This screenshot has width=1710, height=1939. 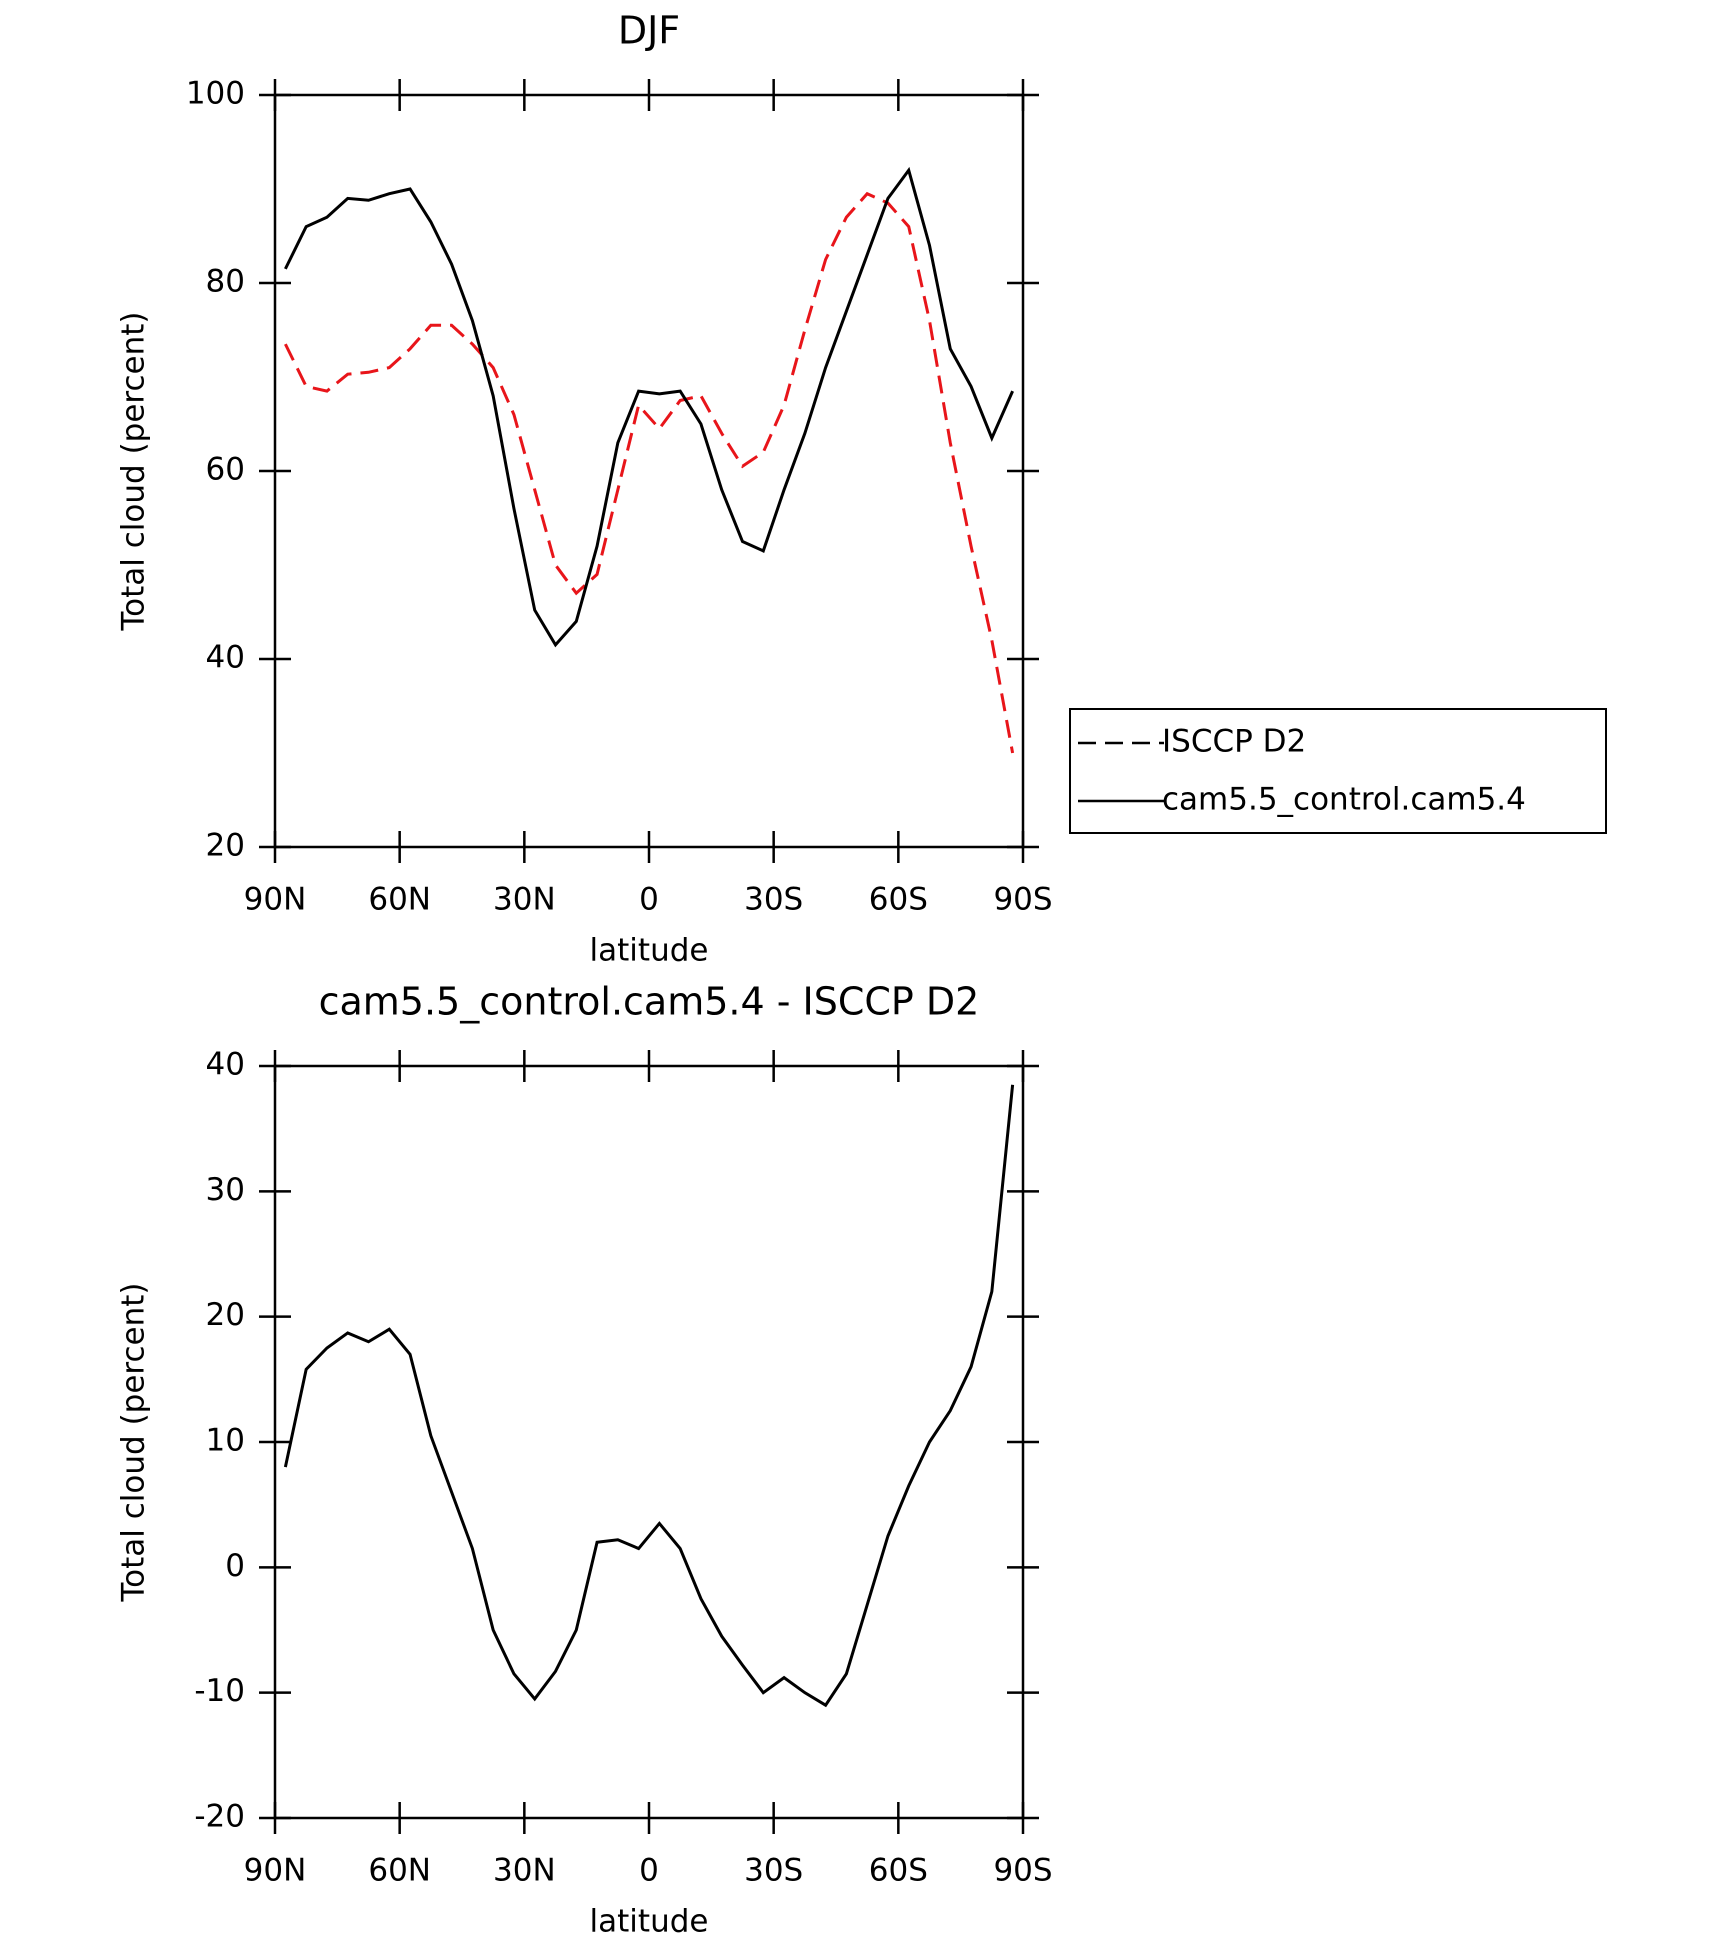 I want to click on y-tick-label: 30, so click(x=225, y=1190).